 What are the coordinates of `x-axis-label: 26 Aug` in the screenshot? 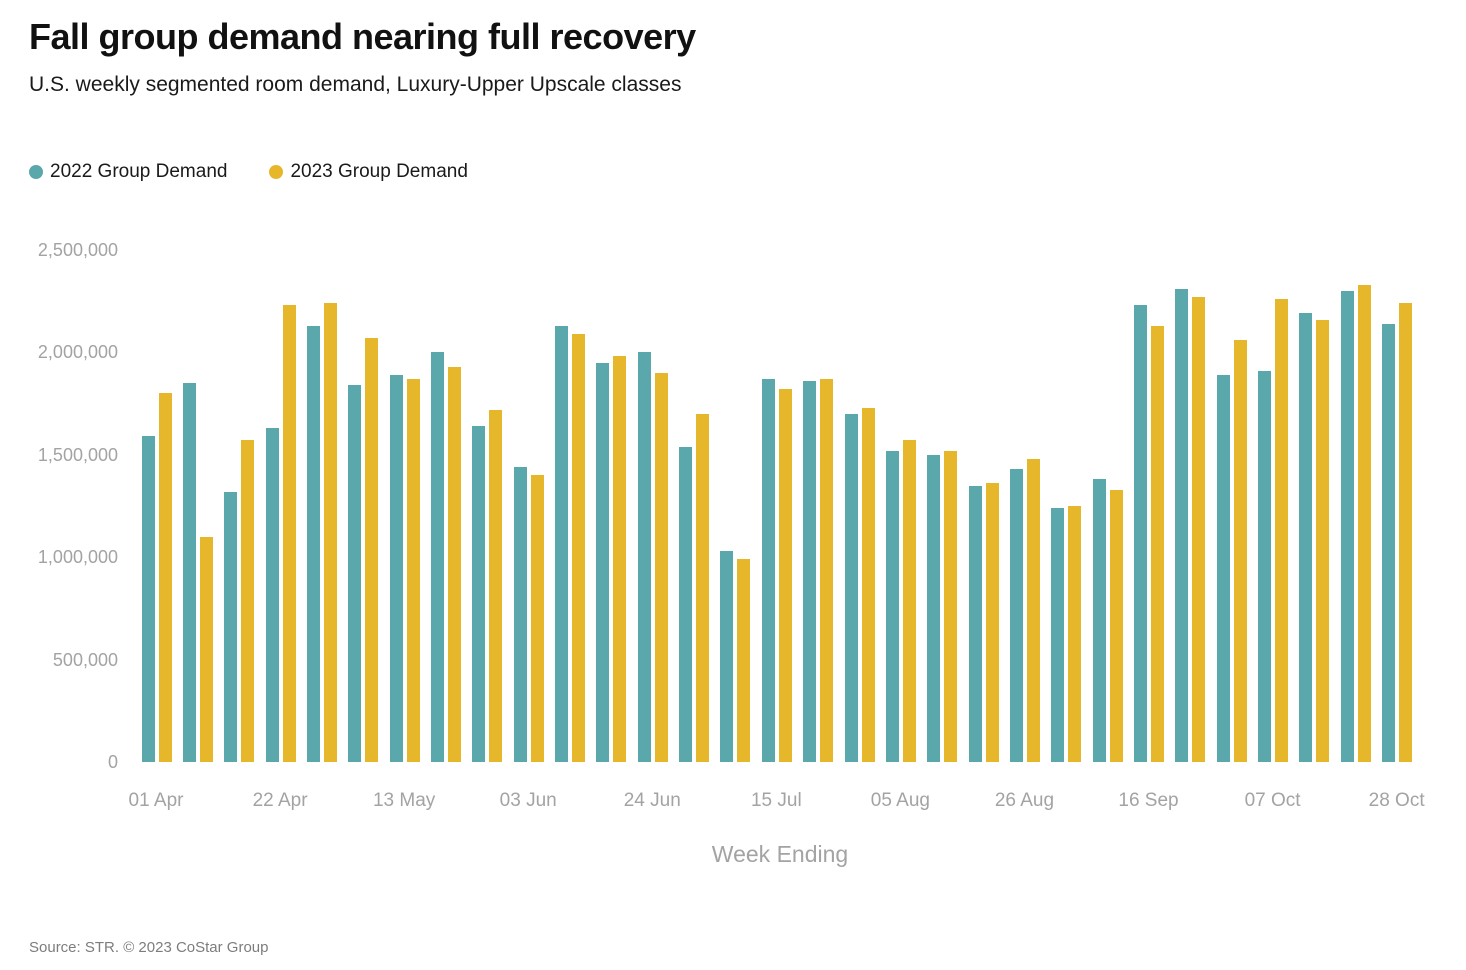 It's located at (1024, 800).